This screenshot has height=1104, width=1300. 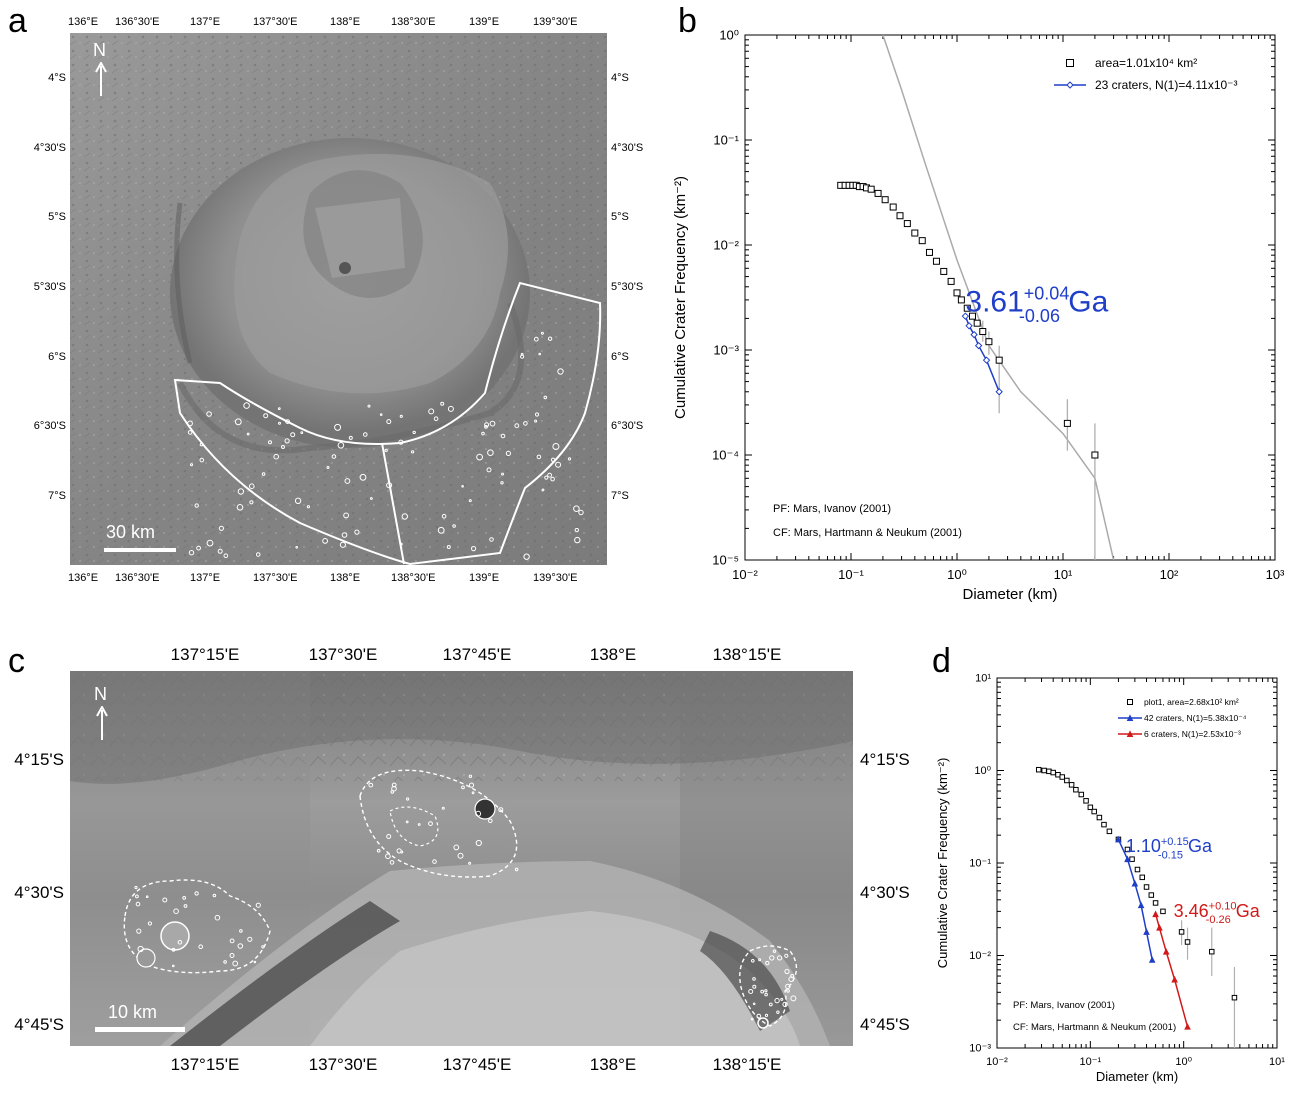 I want to click on scale-bar-c, so click(x=140, y=1029).